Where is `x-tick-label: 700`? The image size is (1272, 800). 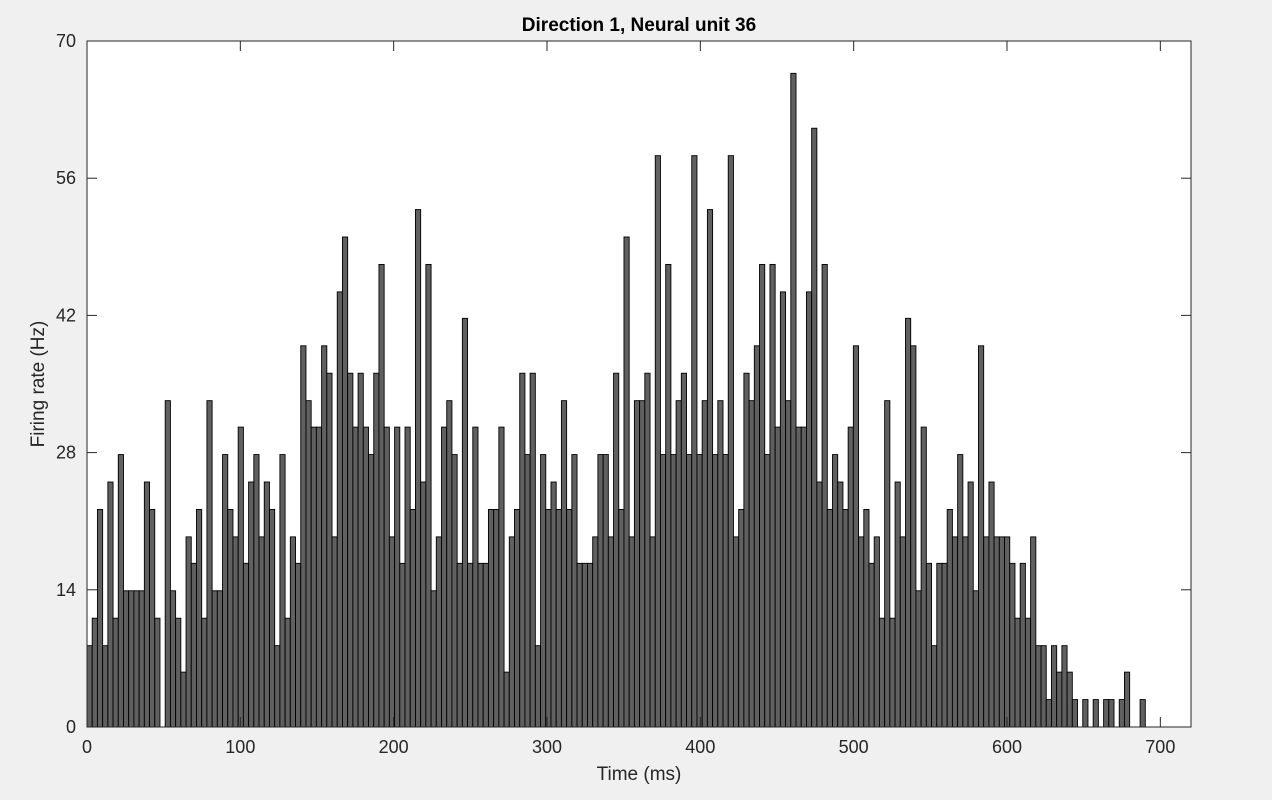 x-tick-label: 700 is located at coordinates (1160, 747).